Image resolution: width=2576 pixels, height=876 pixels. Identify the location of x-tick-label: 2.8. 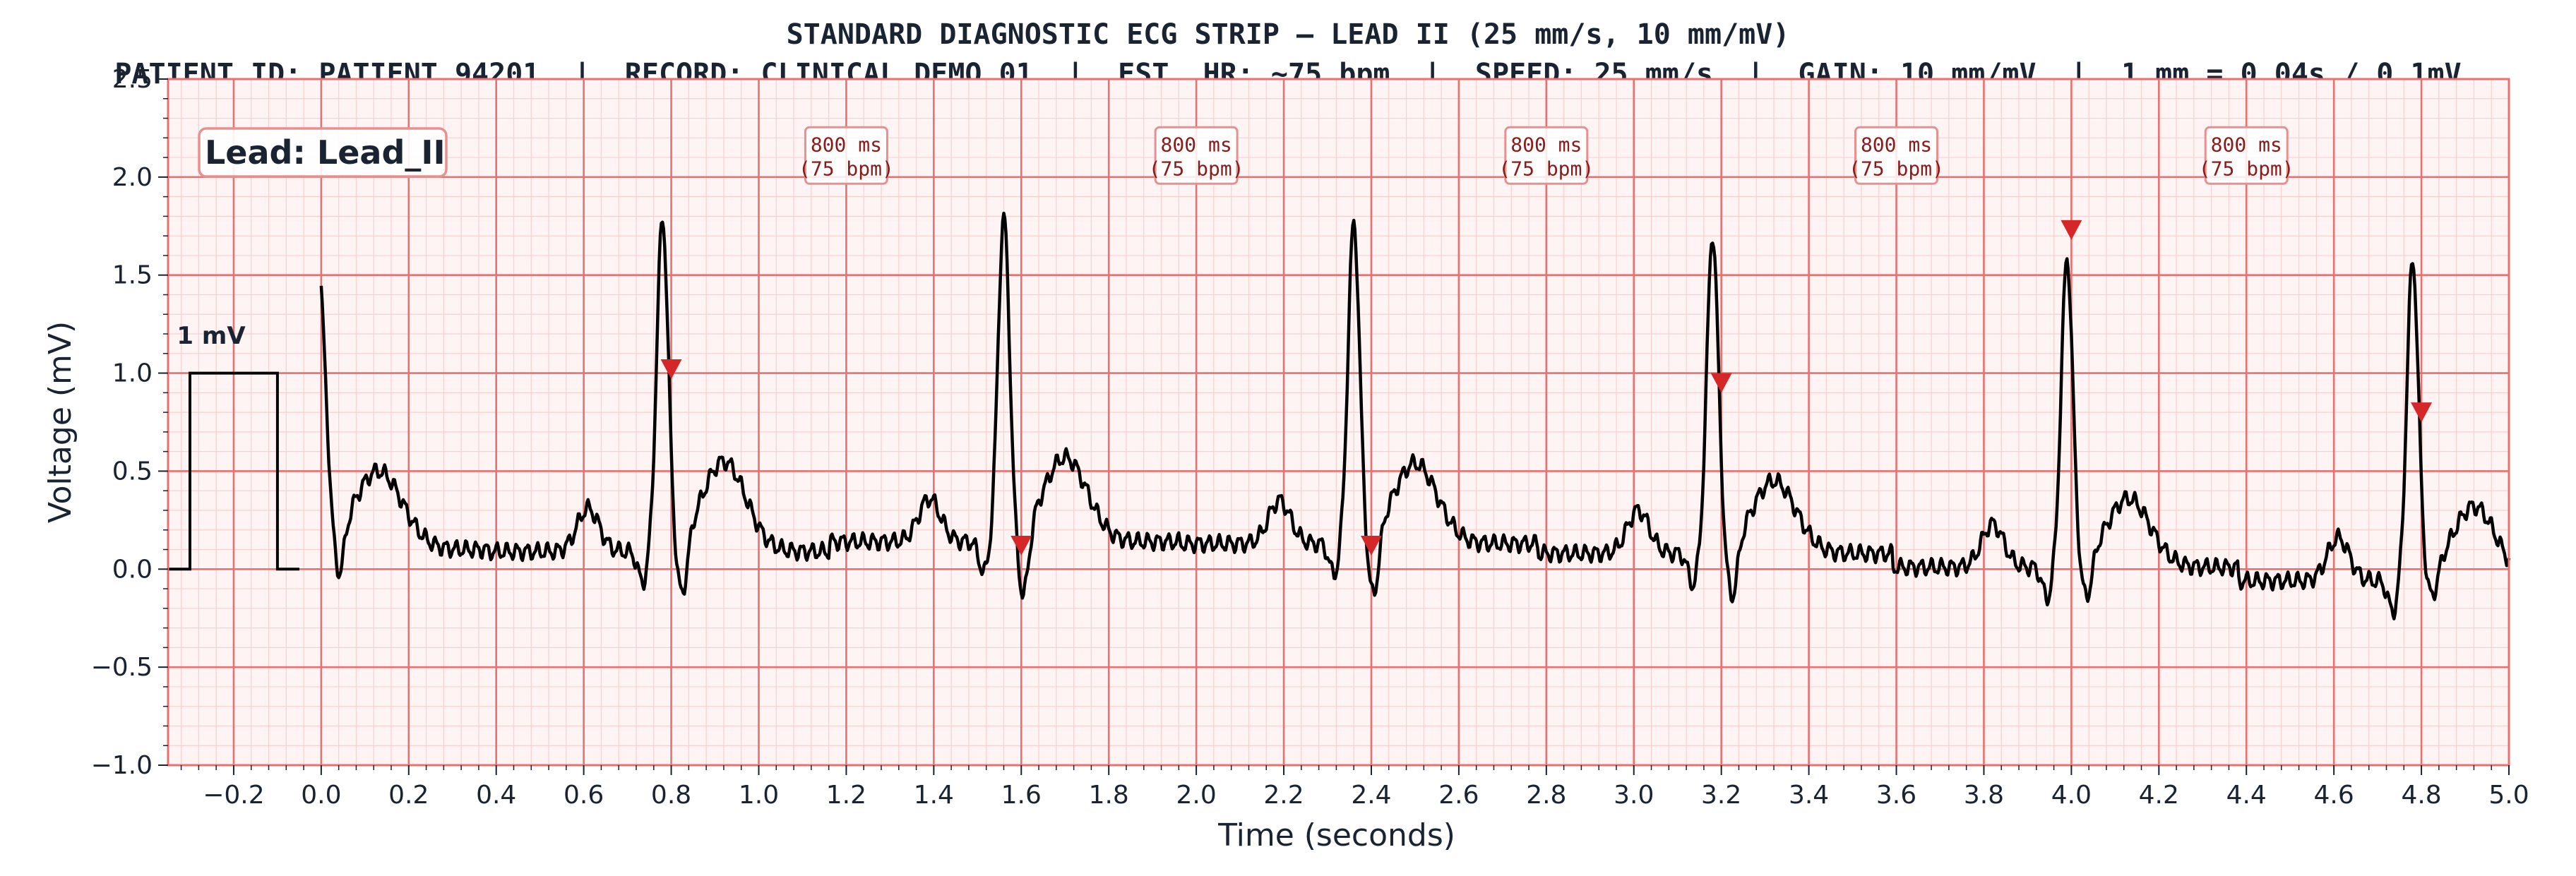
(1546, 796).